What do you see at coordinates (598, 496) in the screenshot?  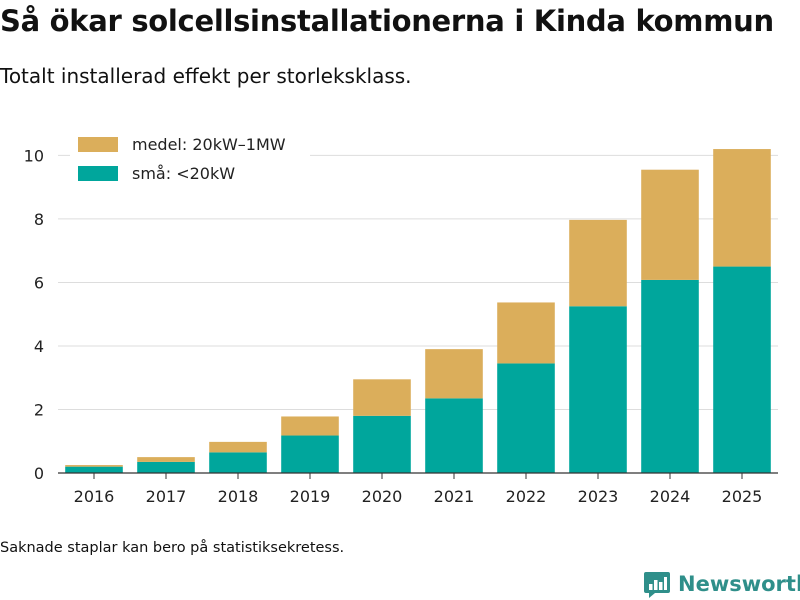 I see `x-tick-label: 2023` at bounding box center [598, 496].